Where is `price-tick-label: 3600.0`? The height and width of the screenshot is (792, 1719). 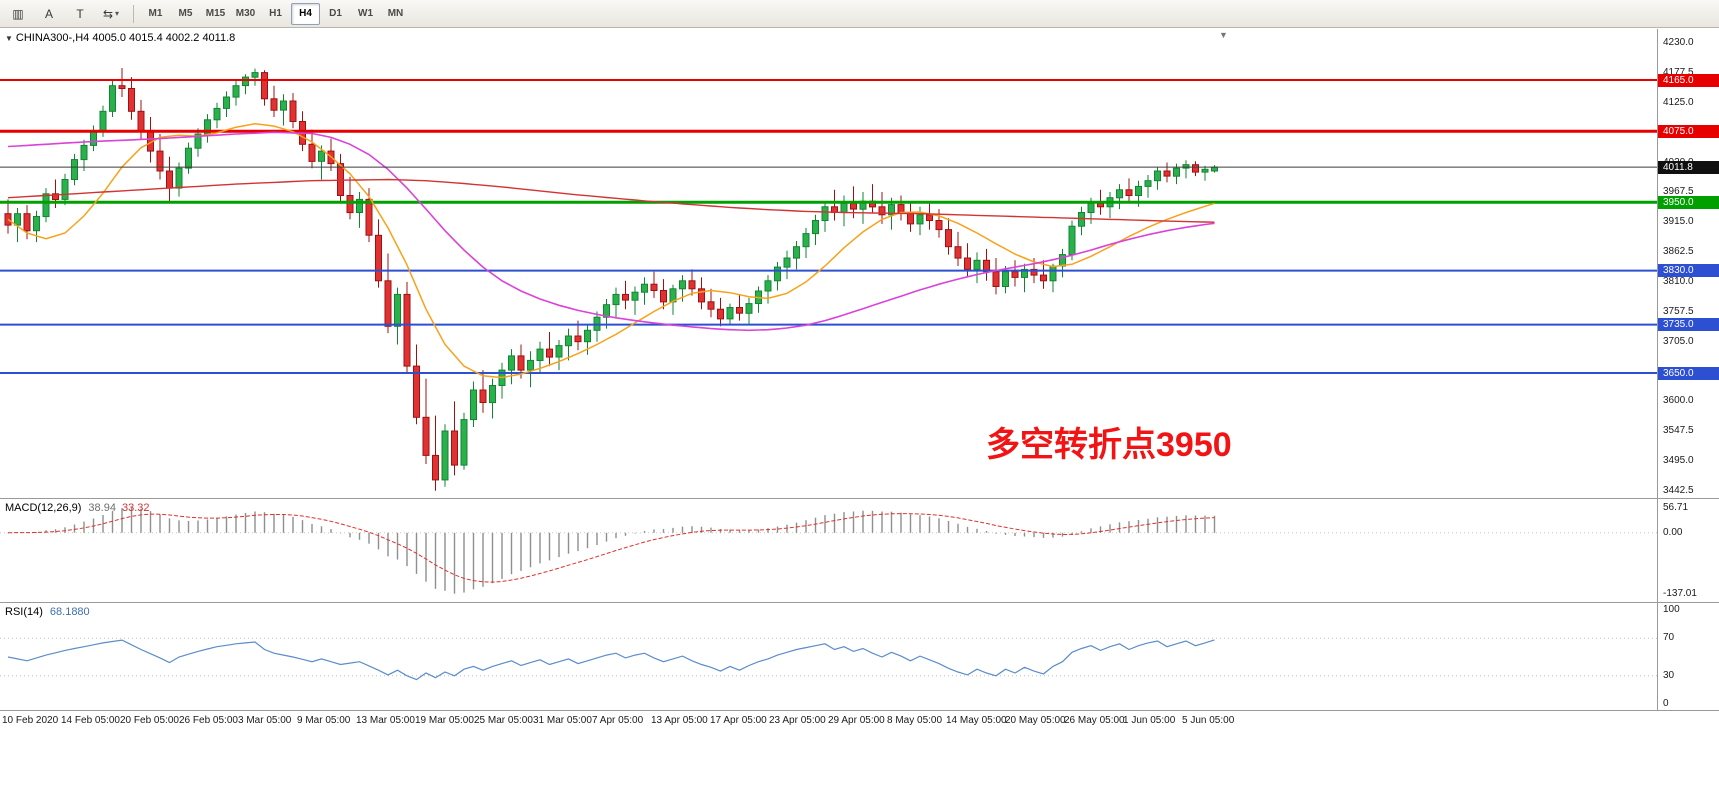
price-tick-label: 3600.0 is located at coordinates (1678, 401).